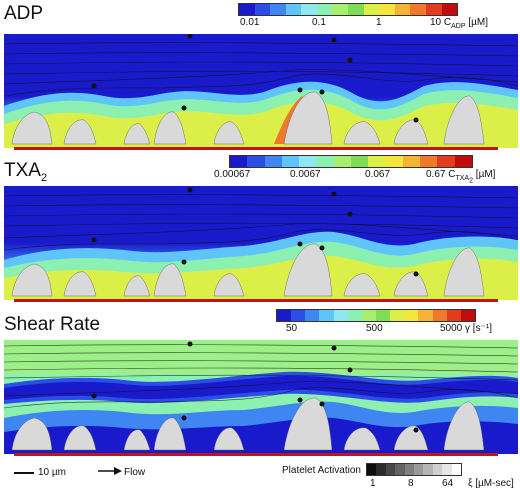 This screenshot has width=520, height=494. What do you see at coordinates (256, 300) in the screenshot?
I see `txa2-vessel-wall` at bounding box center [256, 300].